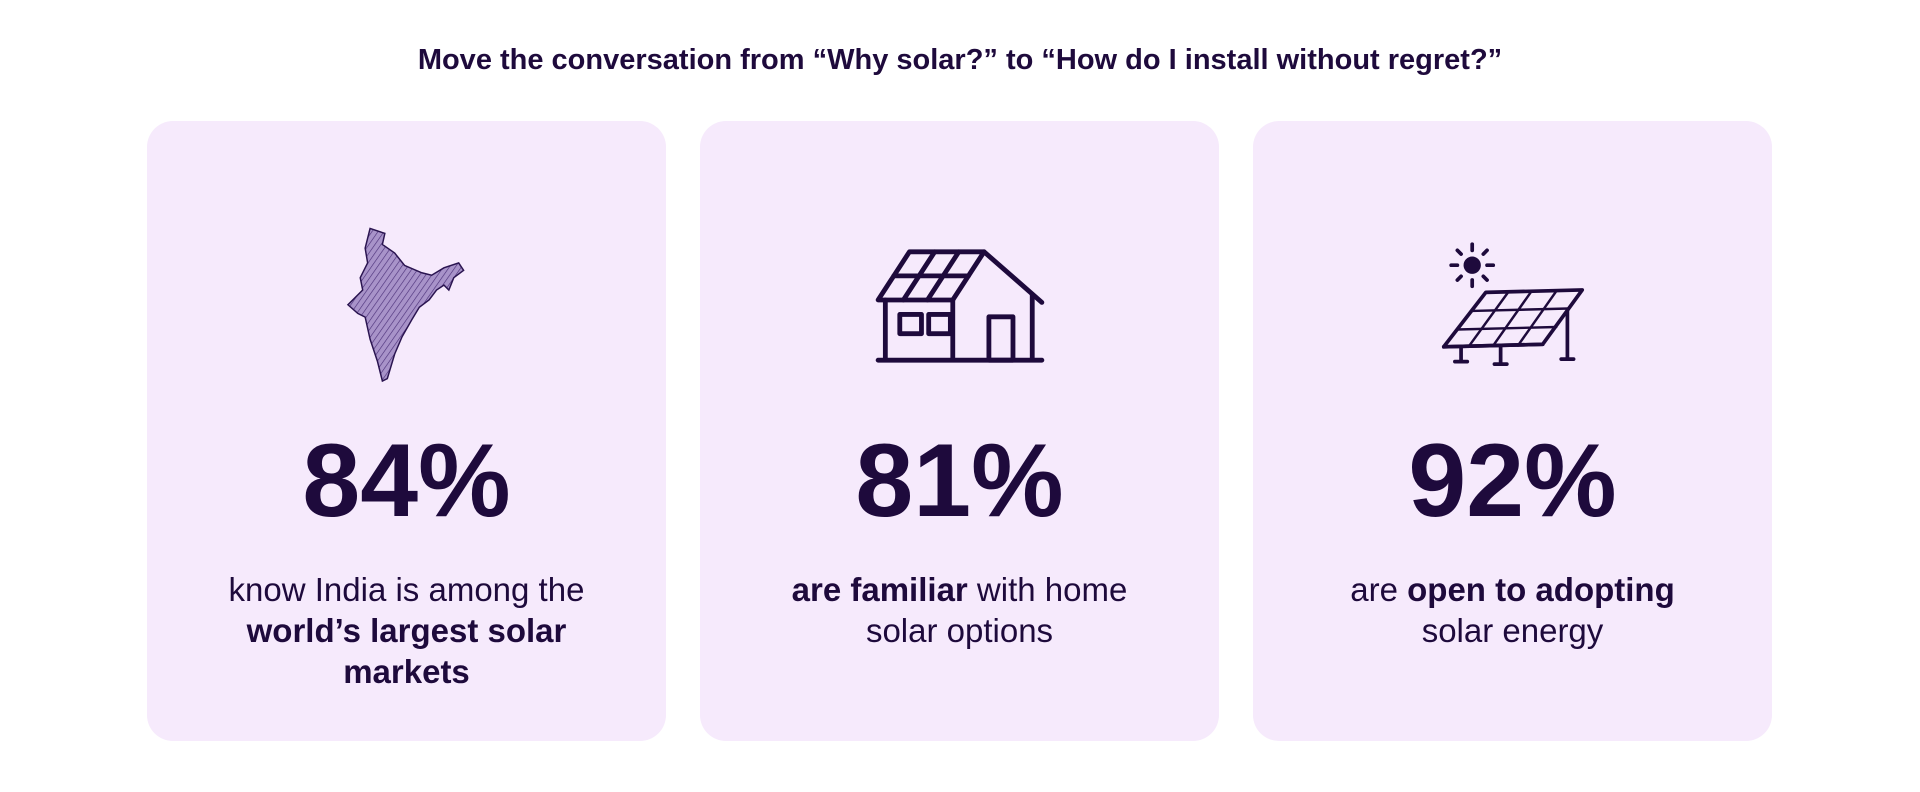 Image resolution: width=1920 pixels, height=792 pixels. I want to click on solar-panel-icon, so click(1512, 304).